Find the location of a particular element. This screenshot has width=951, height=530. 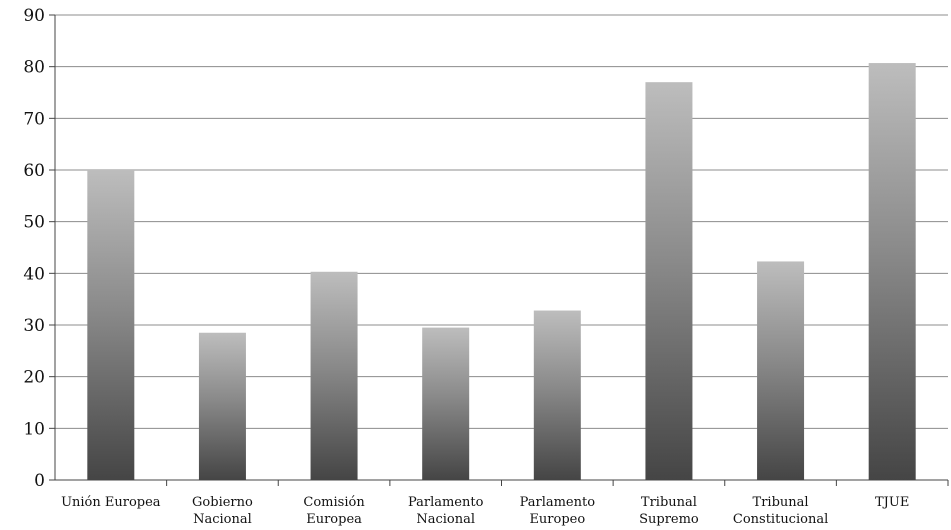

x-tick-label: Supremo is located at coordinates (669, 519).